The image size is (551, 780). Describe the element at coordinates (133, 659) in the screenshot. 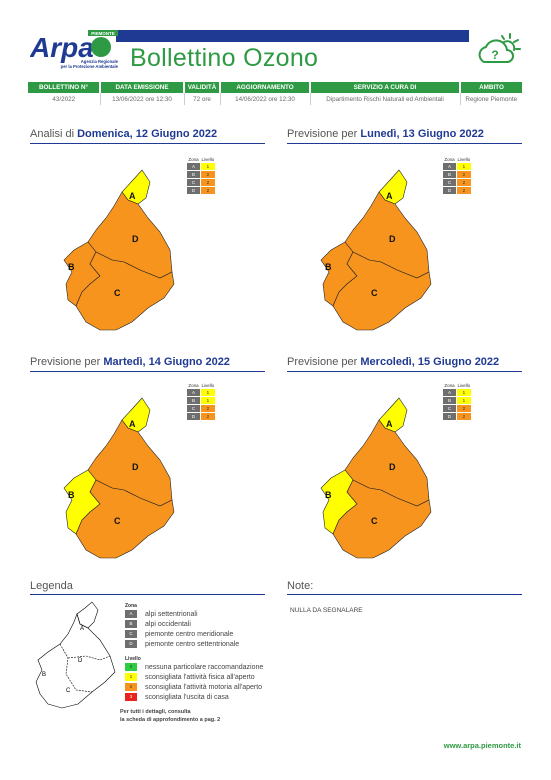

I see `legend-livello-title: Livello` at that location.